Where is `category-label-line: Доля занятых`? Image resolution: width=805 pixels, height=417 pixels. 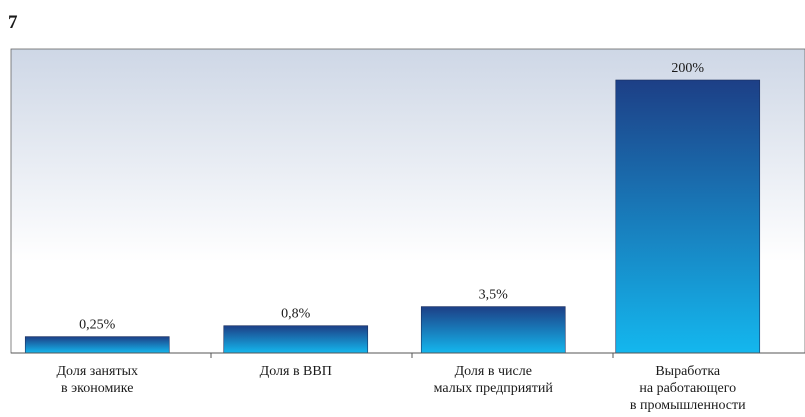
category-label-line: Доля занятых is located at coordinates (98, 371).